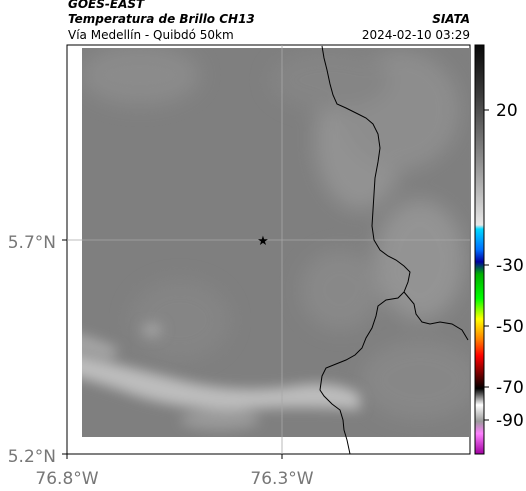  I want to click on colorbar-tick-label: -90, so click(510, 421).